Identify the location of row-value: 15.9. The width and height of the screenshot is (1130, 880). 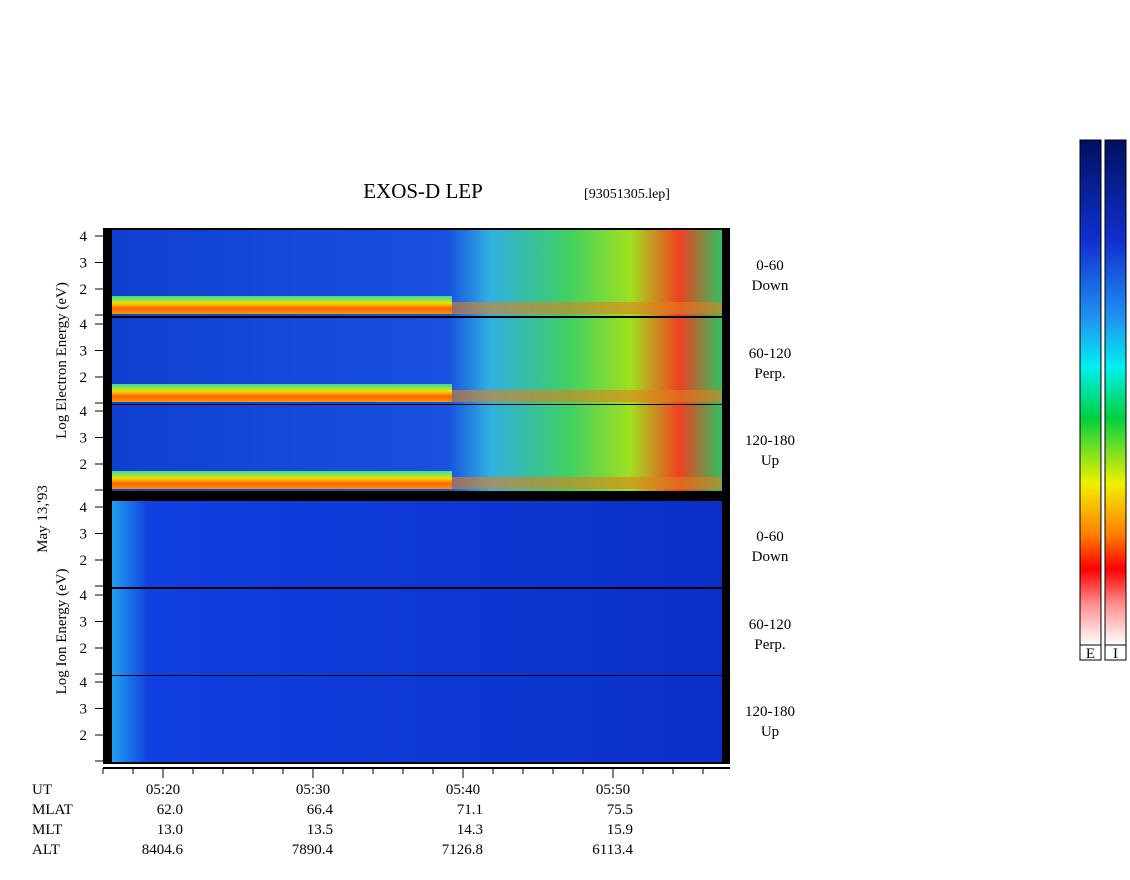
(620, 830).